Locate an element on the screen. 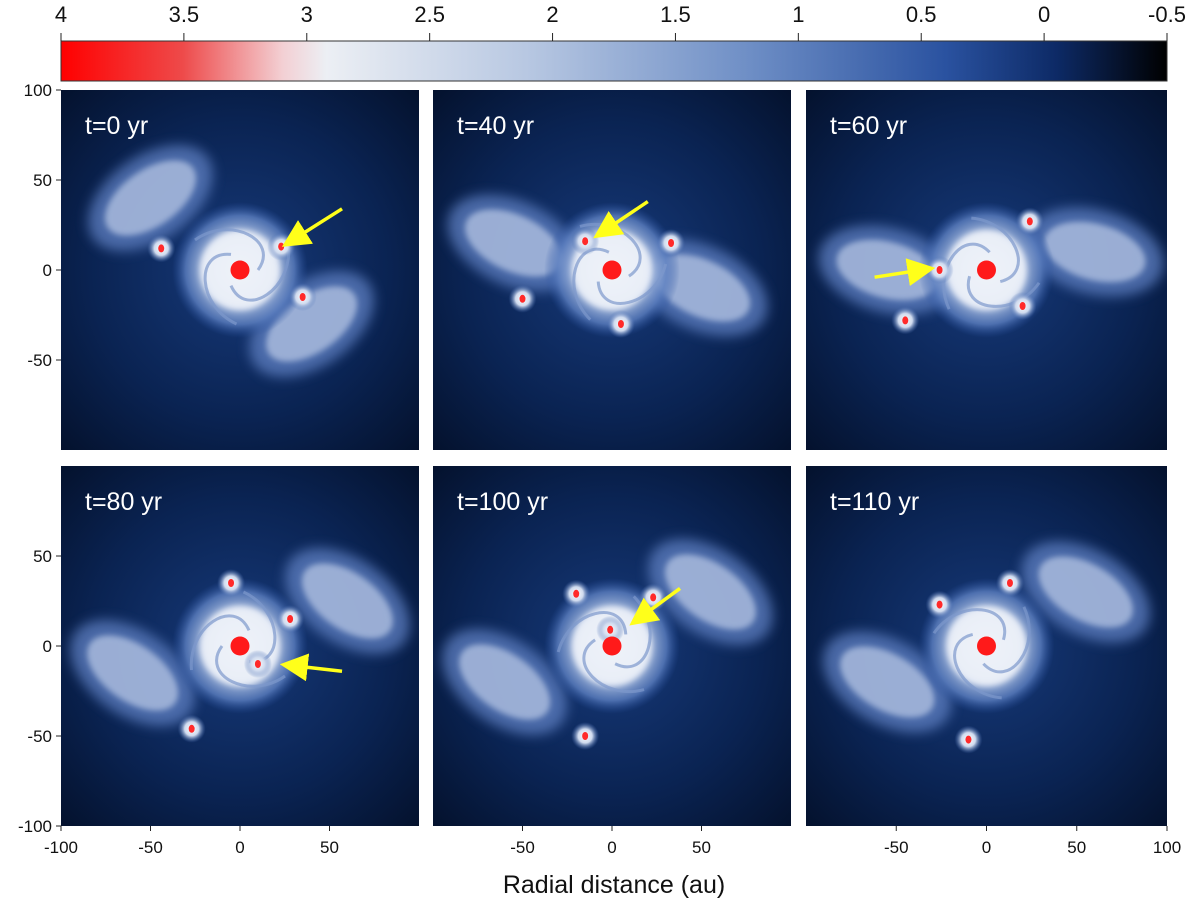  panel: t=80 yr is located at coordinates (240, 646).